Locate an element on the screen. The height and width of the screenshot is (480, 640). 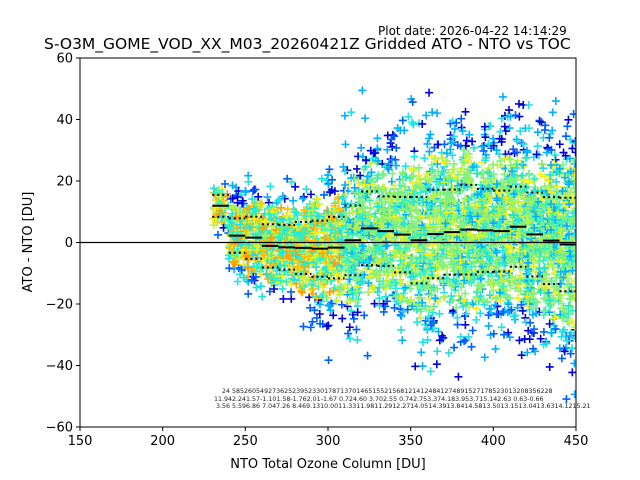
x-tick-label: 450 is located at coordinates (576, 441).